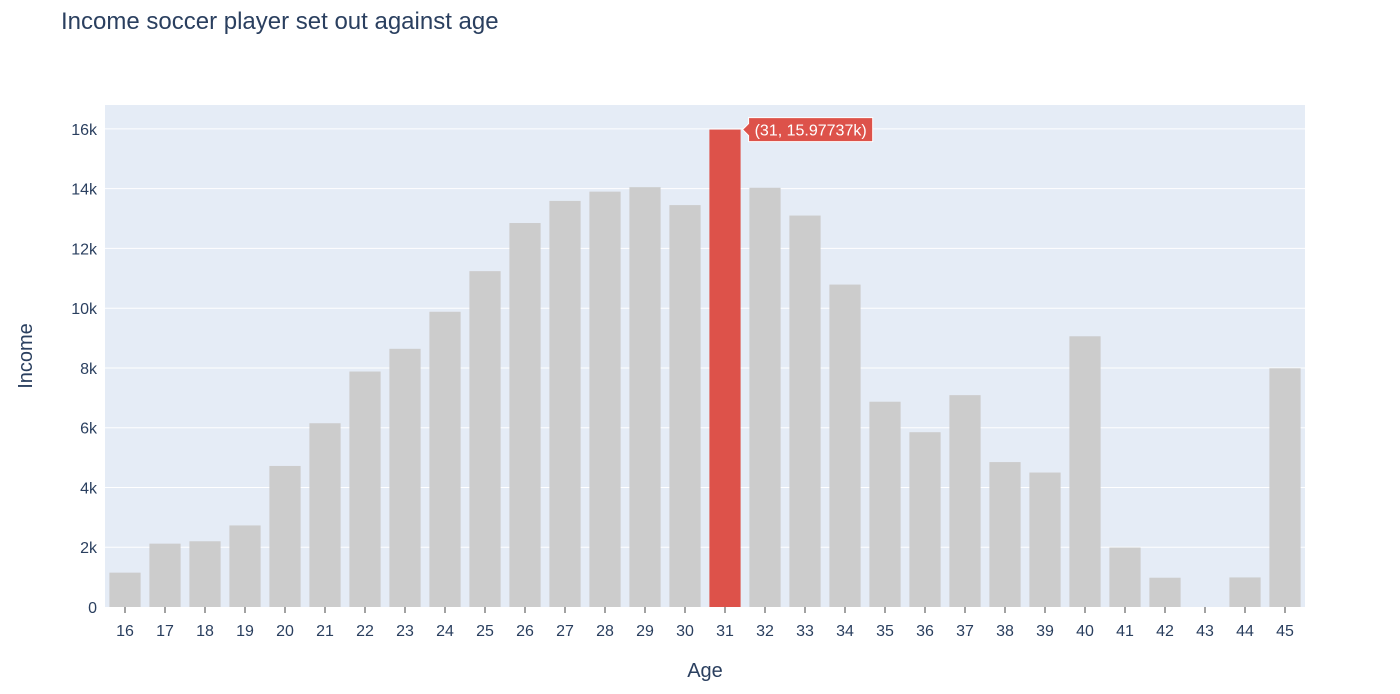  What do you see at coordinates (84, 309) in the screenshot?
I see `y-tick-label: 10k` at bounding box center [84, 309].